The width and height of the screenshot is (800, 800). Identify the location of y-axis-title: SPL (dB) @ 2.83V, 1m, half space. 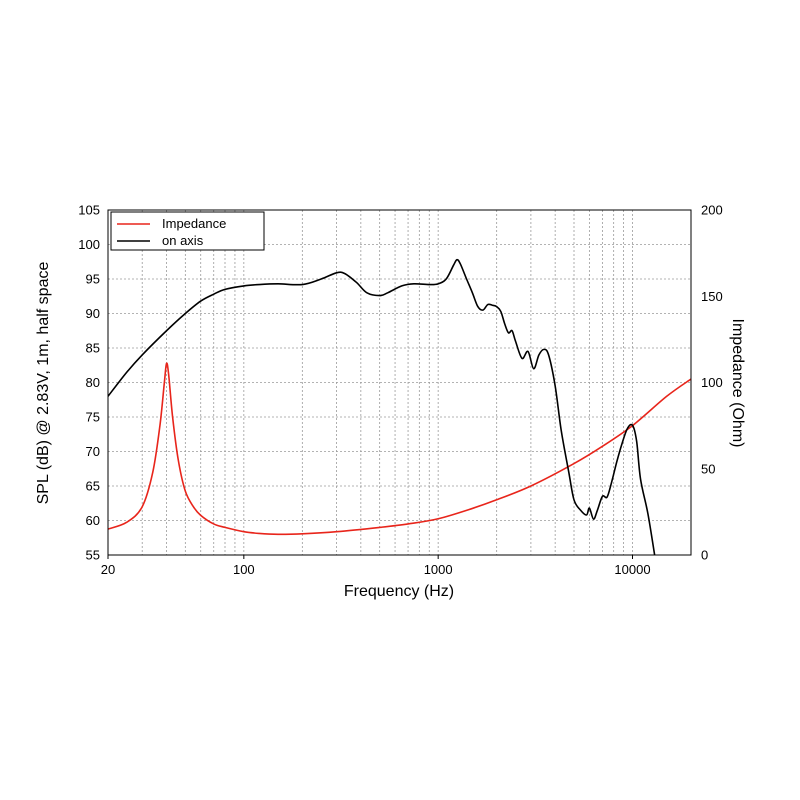
(43, 383).